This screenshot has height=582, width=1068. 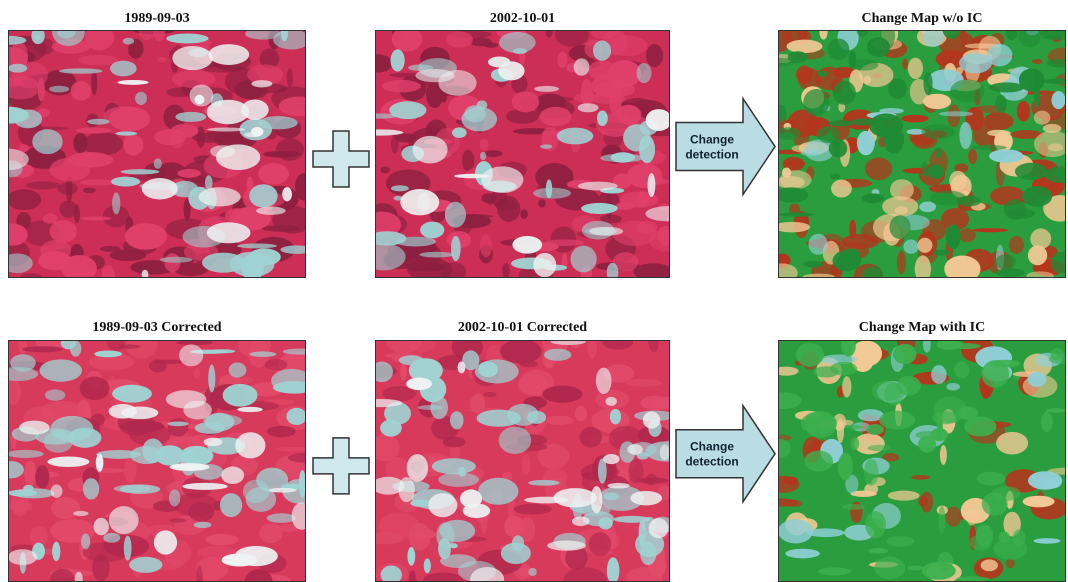 What do you see at coordinates (156, 18) in the screenshot?
I see `panel-title: 1989-09-03` at bounding box center [156, 18].